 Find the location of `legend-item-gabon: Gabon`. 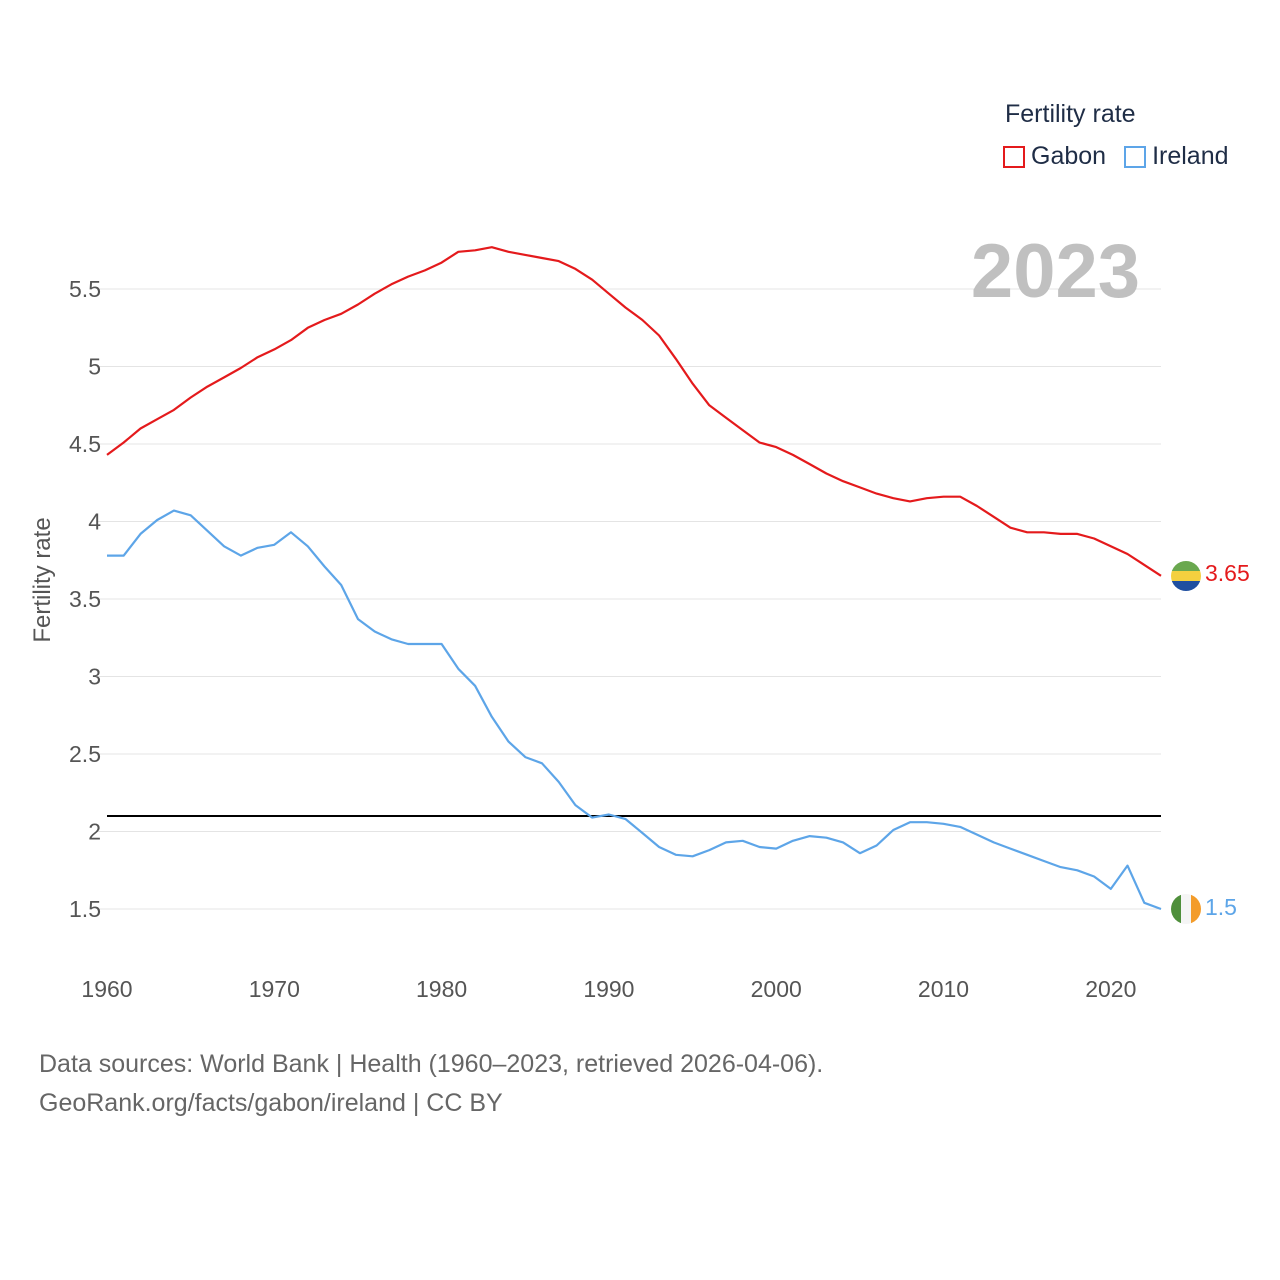

legend-item-gabon: Gabon is located at coordinates (1054, 156).